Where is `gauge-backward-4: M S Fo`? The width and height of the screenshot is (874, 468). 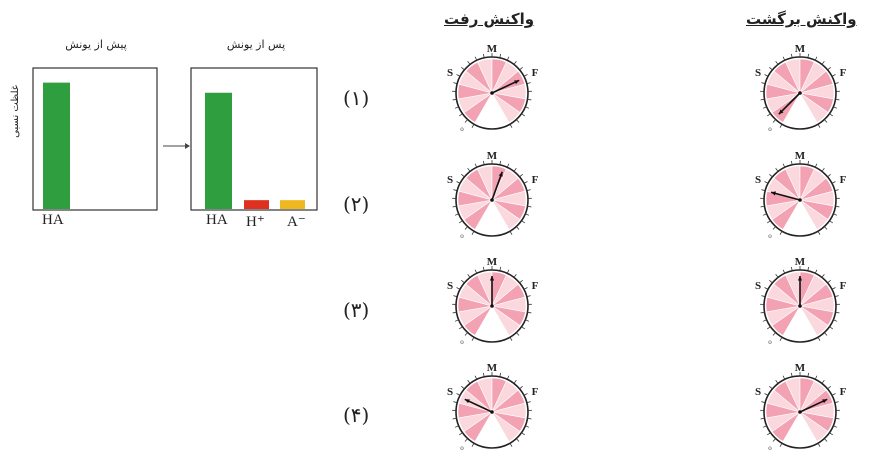 gauge-backward-4: M S Fo is located at coordinates (801, 407).